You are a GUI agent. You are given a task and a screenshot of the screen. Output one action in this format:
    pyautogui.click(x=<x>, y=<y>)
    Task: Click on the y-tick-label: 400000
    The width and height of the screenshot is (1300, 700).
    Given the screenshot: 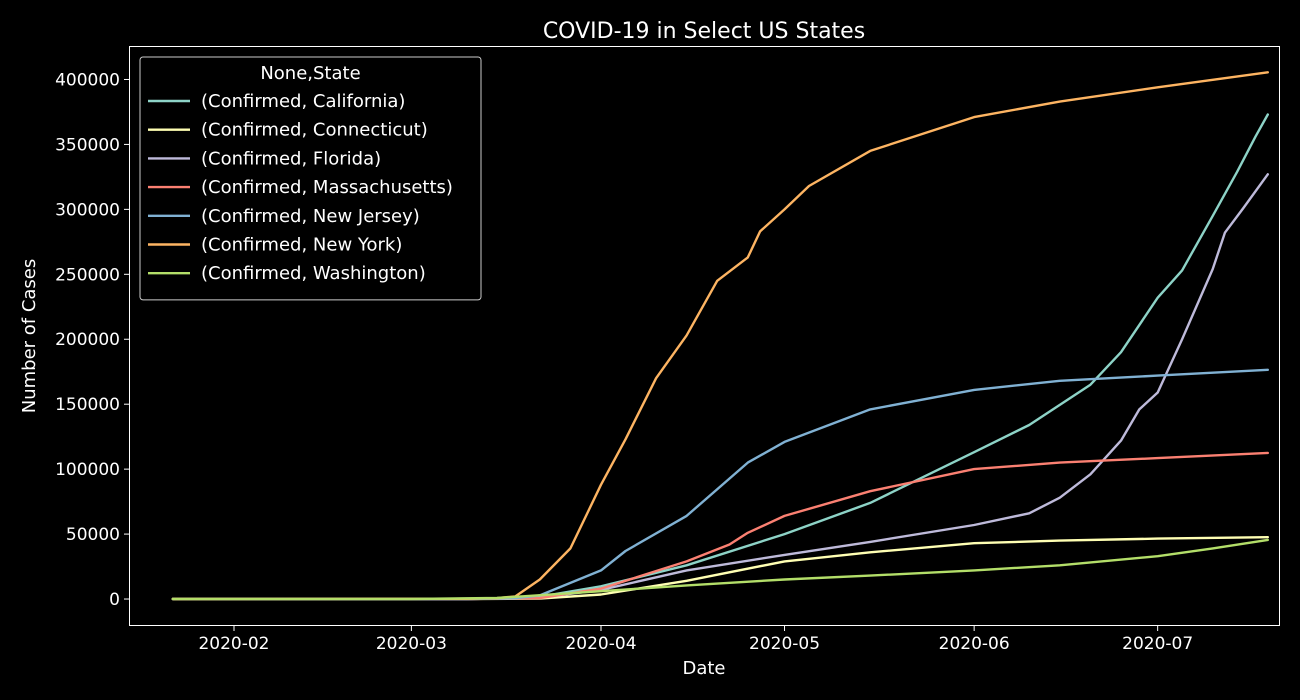 What is the action you would take?
    pyautogui.click(x=87, y=80)
    